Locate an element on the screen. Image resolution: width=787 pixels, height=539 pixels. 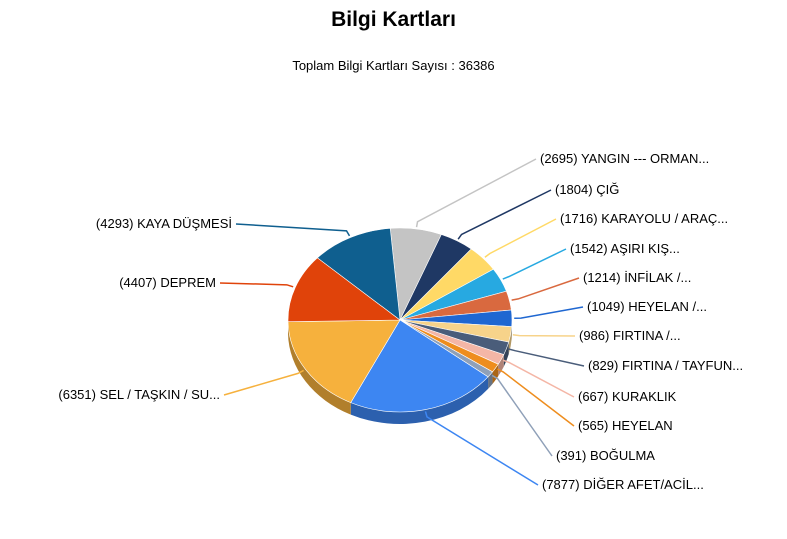
slice-label: (4407) DEPREM is located at coordinates (167, 282).